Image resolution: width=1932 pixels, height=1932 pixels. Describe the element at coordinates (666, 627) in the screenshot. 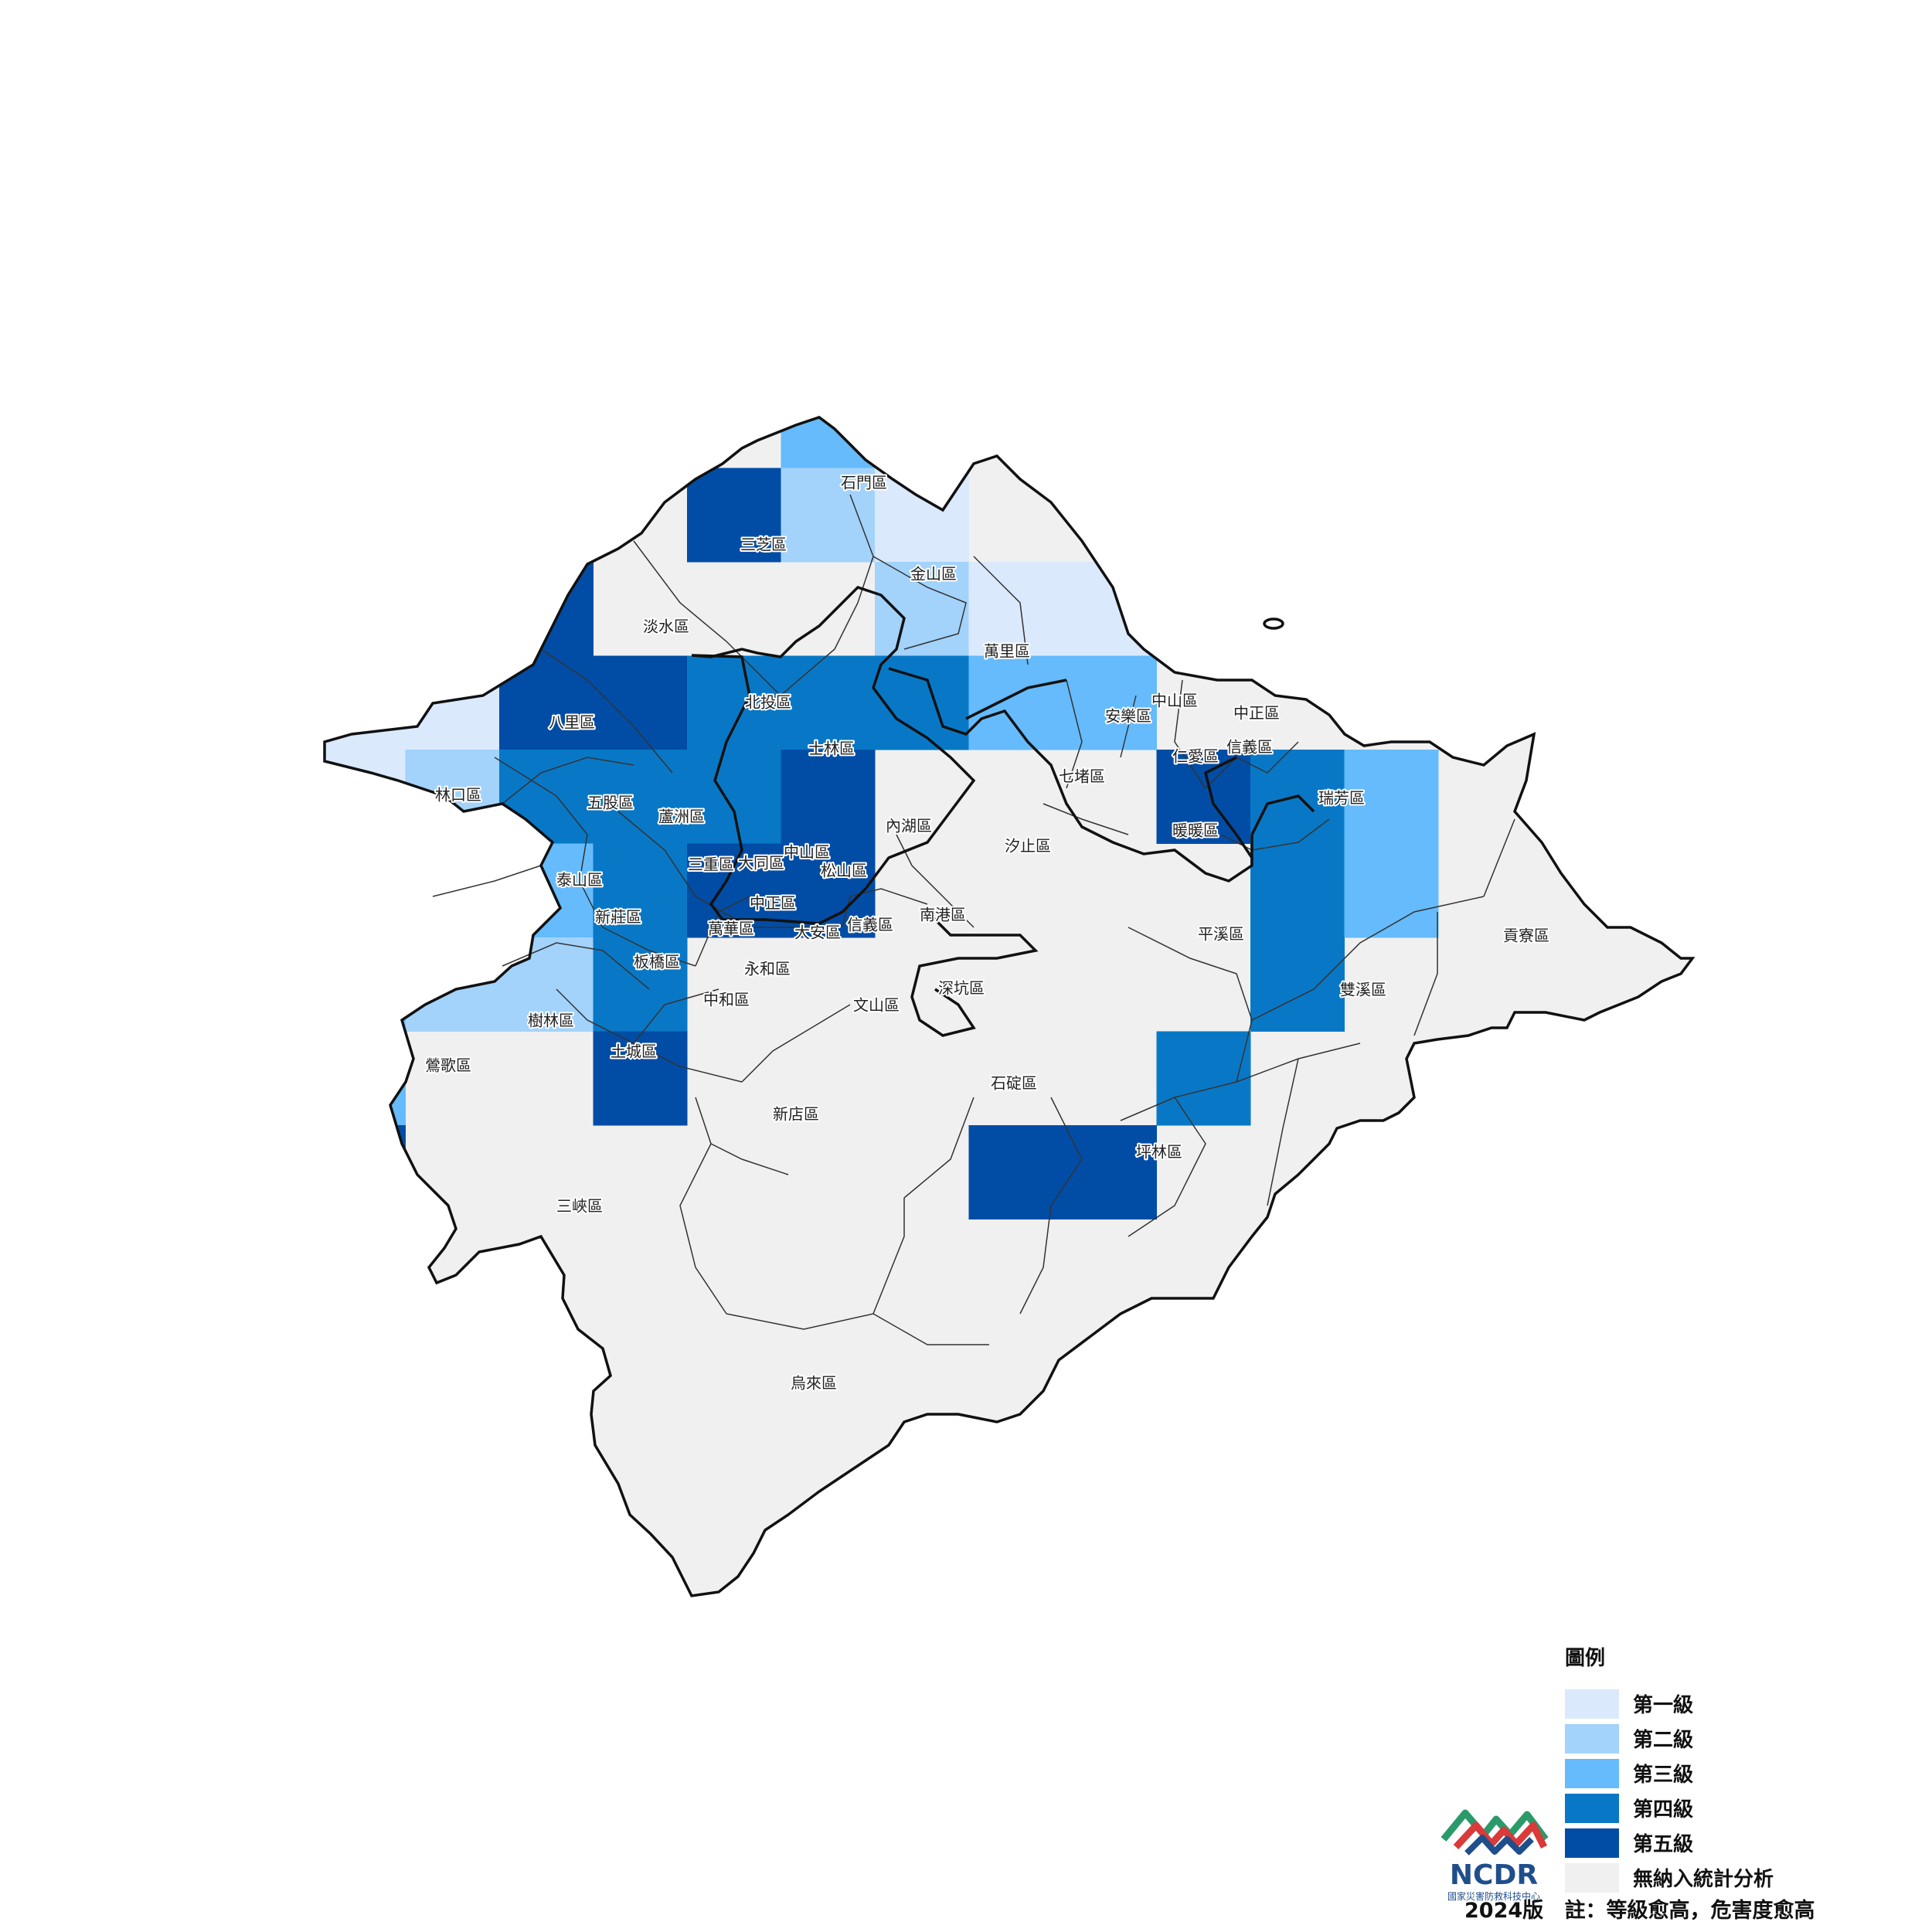

I see `district-label: 淡水區` at that location.